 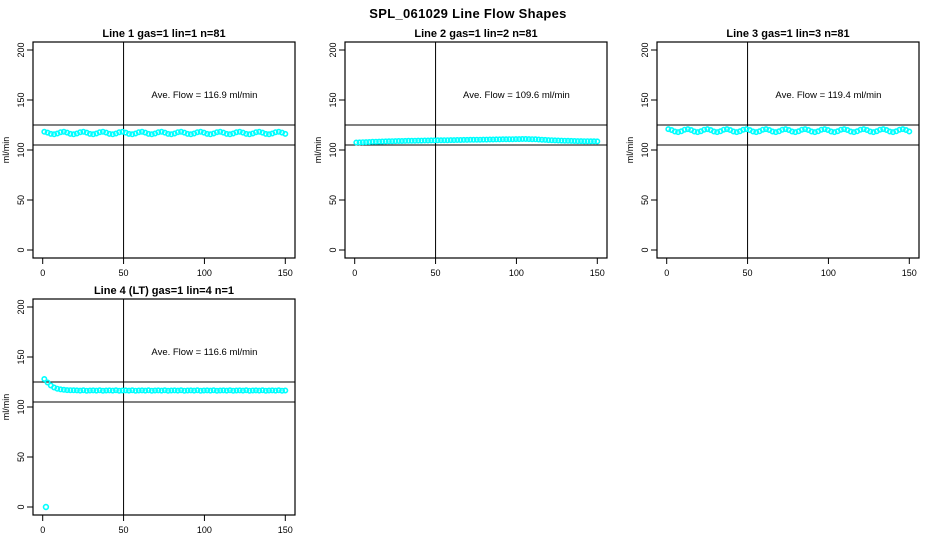 What do you see at coordinates (204, 352) in the screenshot?
I see `ave-flow-annotation: Ave. Flow = 116.6 ml/min` at bounding box center [204, 352].